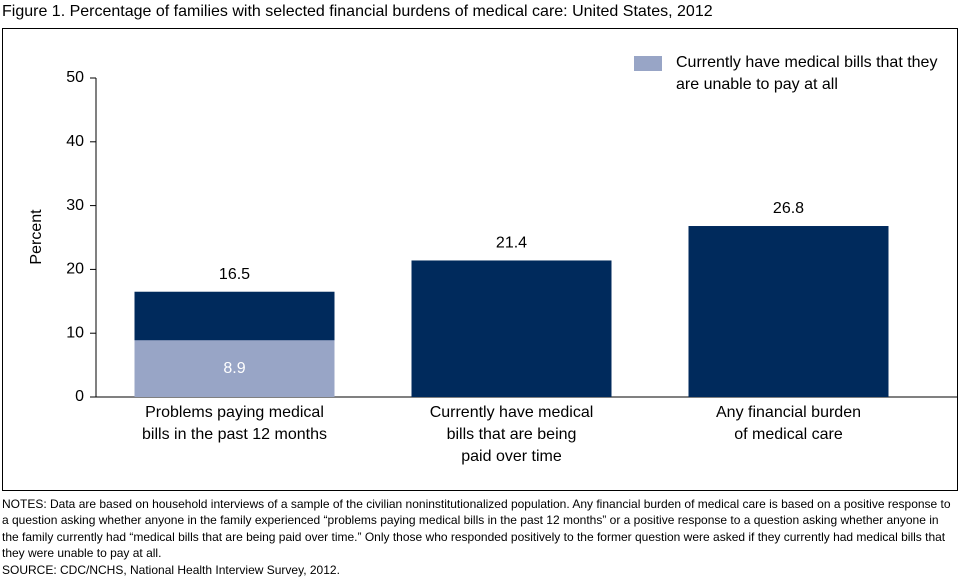  Describe the element at coordinates (75, 332) in the screenshot. I see `y-tick-label: 10` at that location.